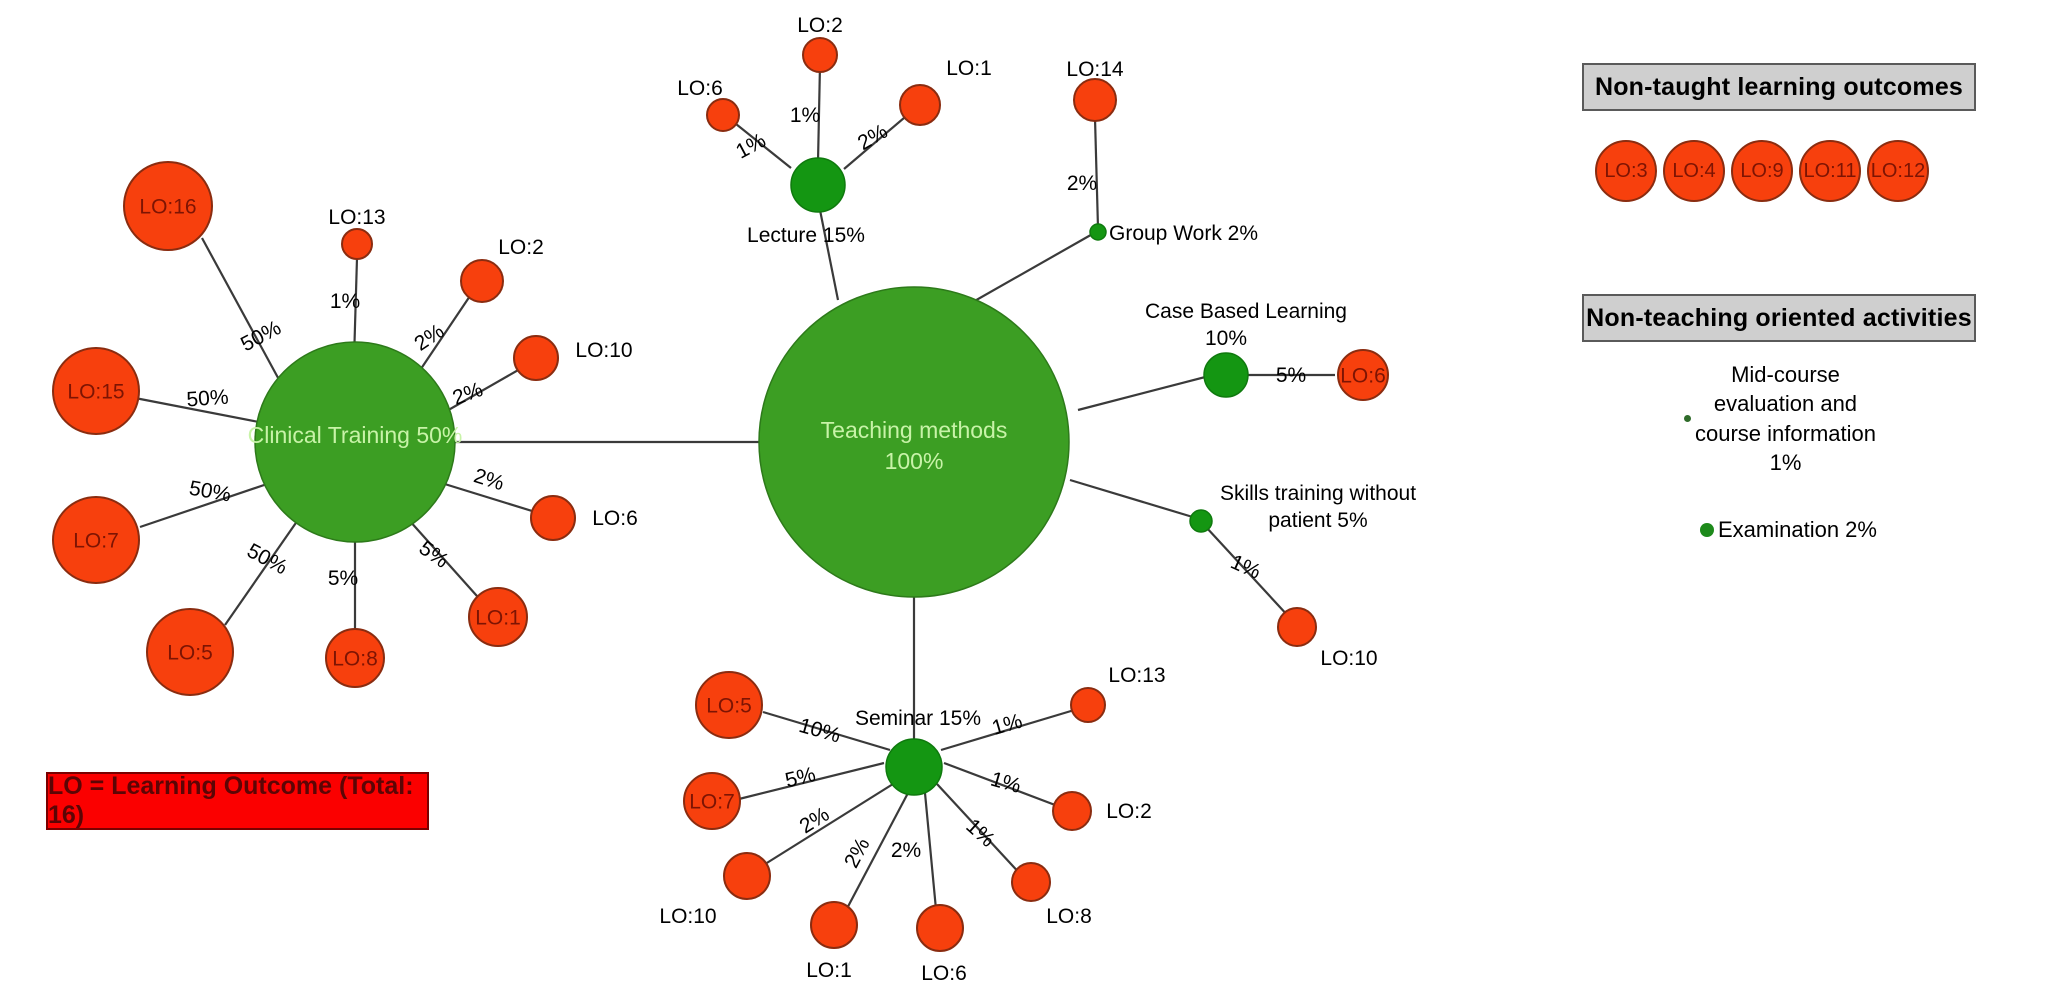 The image size is (2059, 1001). I want to click on edge-root-lecture, so click(828, 250).